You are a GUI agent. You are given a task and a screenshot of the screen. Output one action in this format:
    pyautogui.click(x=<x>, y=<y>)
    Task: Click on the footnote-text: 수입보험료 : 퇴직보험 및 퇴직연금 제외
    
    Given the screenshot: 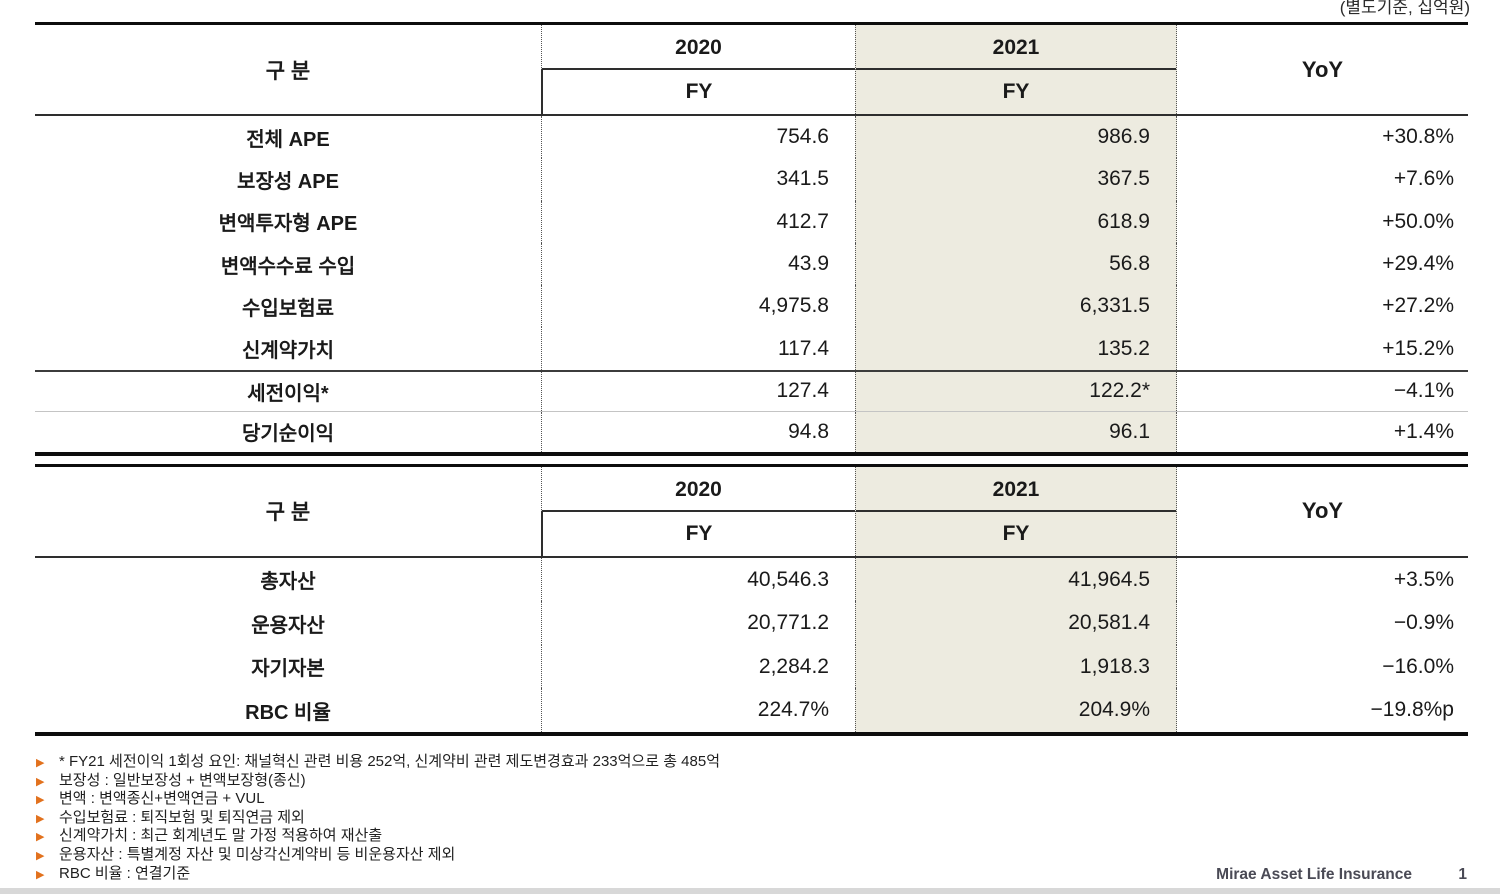 What is the action you would take?
    pyautogui.click(x=182, y=817)
    